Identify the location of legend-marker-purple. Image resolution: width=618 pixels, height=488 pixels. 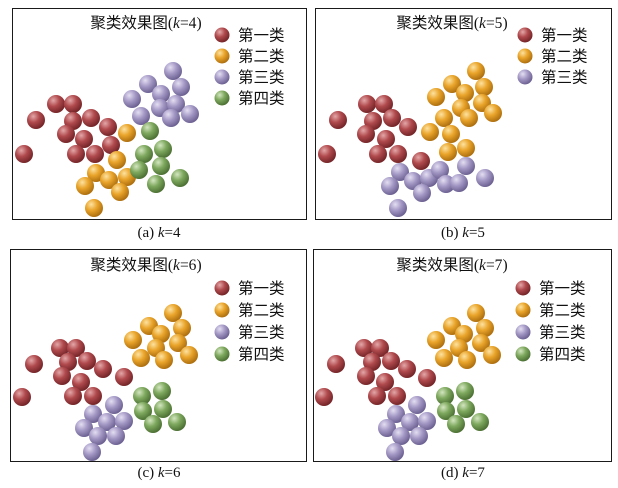
(222, 332).